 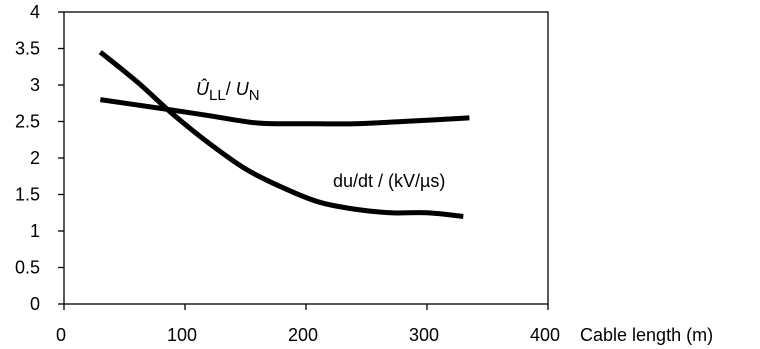 I want to click on series-line-voltage-ratio, so click(x=284, y=112).